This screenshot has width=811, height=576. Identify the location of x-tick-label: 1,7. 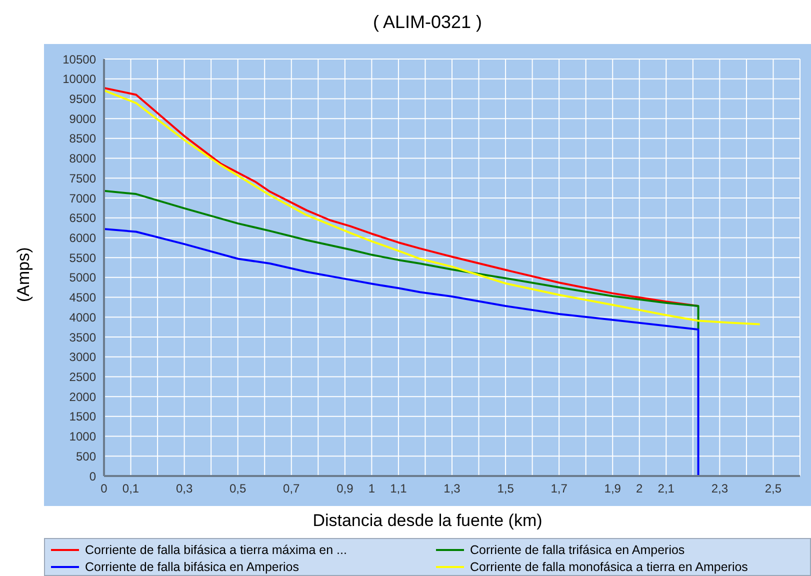
(559, 489).